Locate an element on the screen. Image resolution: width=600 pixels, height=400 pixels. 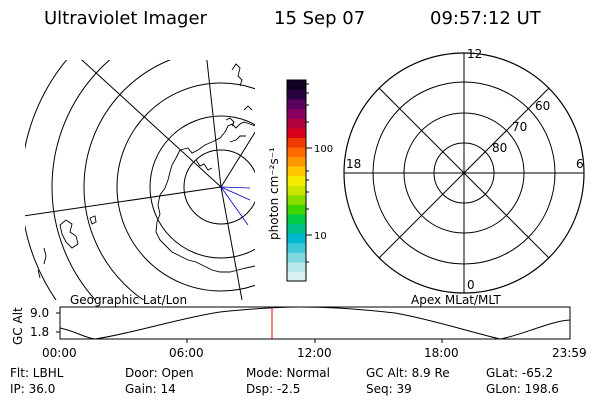
mlat-label-80: 80 is located at coordinates (499, 148).